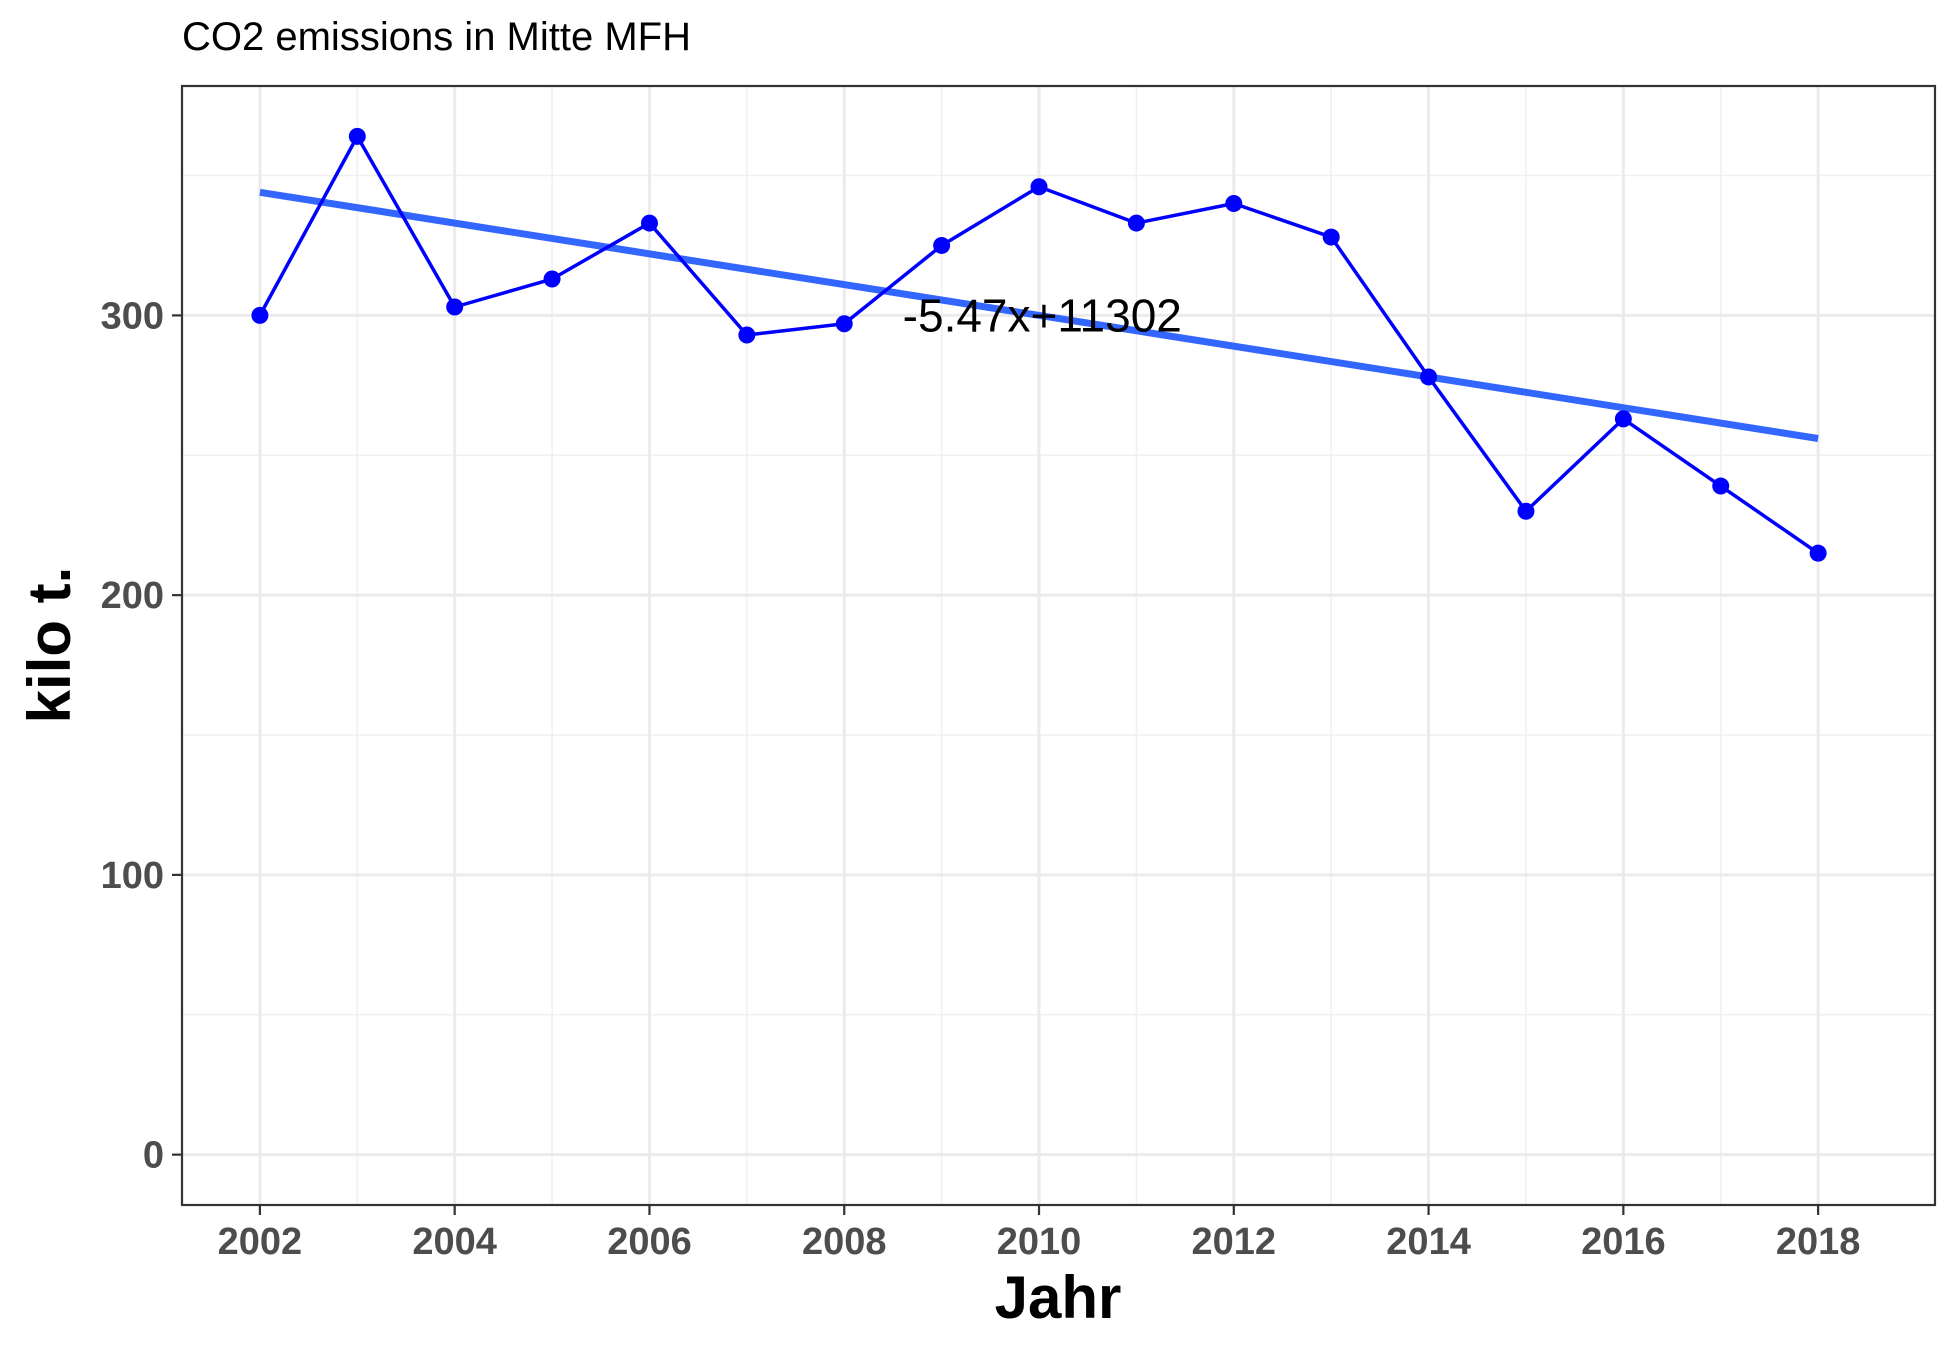 The image size is (1950, 1349). What do you see at coordinates (649, 1242) in the screenshot?
I see `x-tick-label: 2006` at bounding box center [649, 1242].